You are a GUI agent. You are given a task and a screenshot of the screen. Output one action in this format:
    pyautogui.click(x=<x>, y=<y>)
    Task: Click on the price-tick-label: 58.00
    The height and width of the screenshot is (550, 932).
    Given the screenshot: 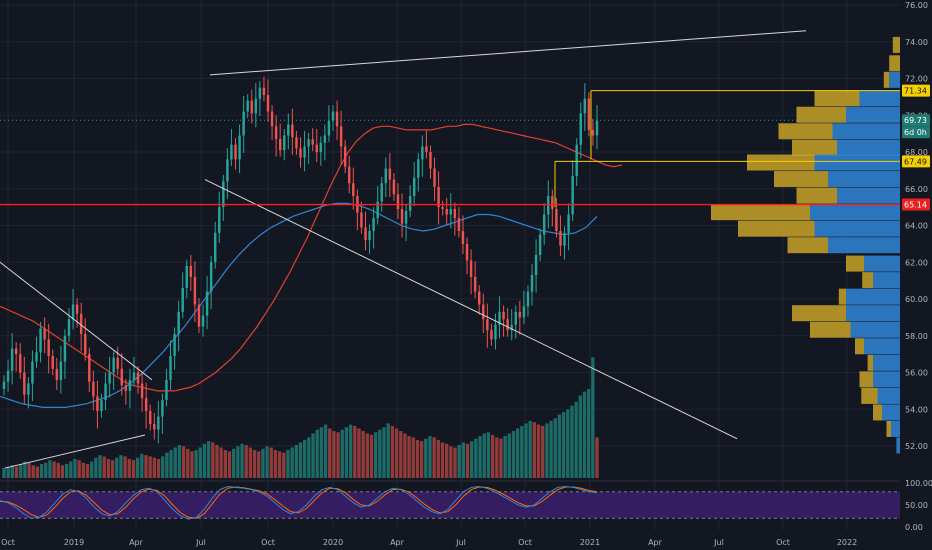 What is the action you would take?
    pyautogui.click(x=916, y=336)
    